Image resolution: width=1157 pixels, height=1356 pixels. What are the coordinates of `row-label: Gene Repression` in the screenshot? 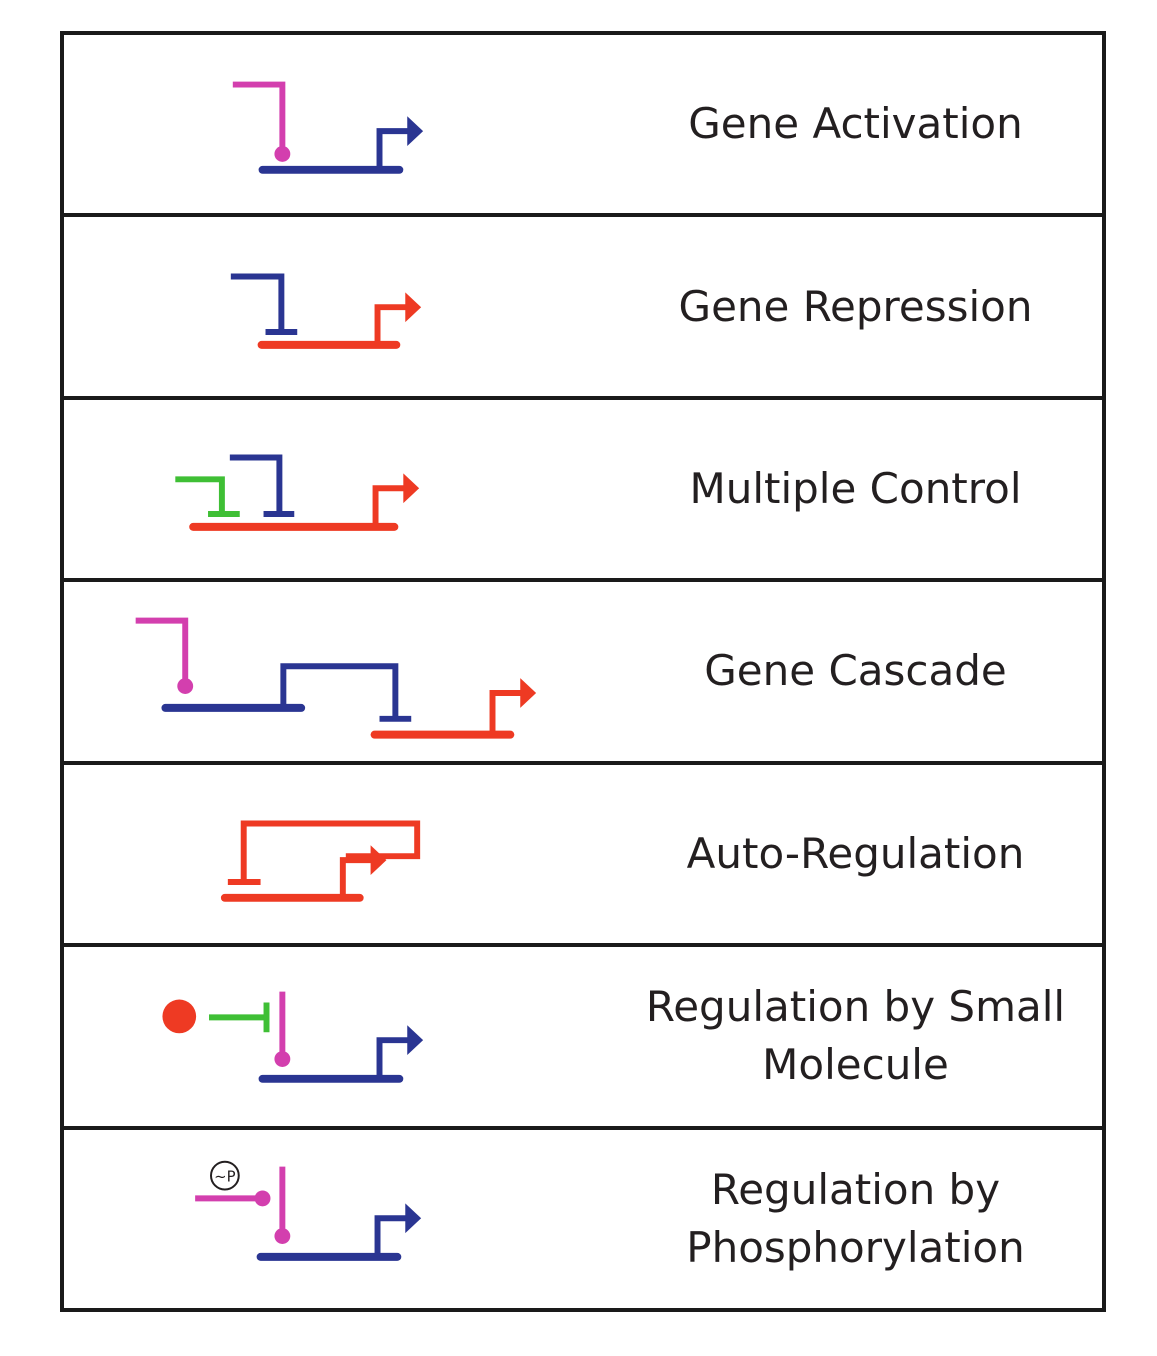 It's located at (855, 306).